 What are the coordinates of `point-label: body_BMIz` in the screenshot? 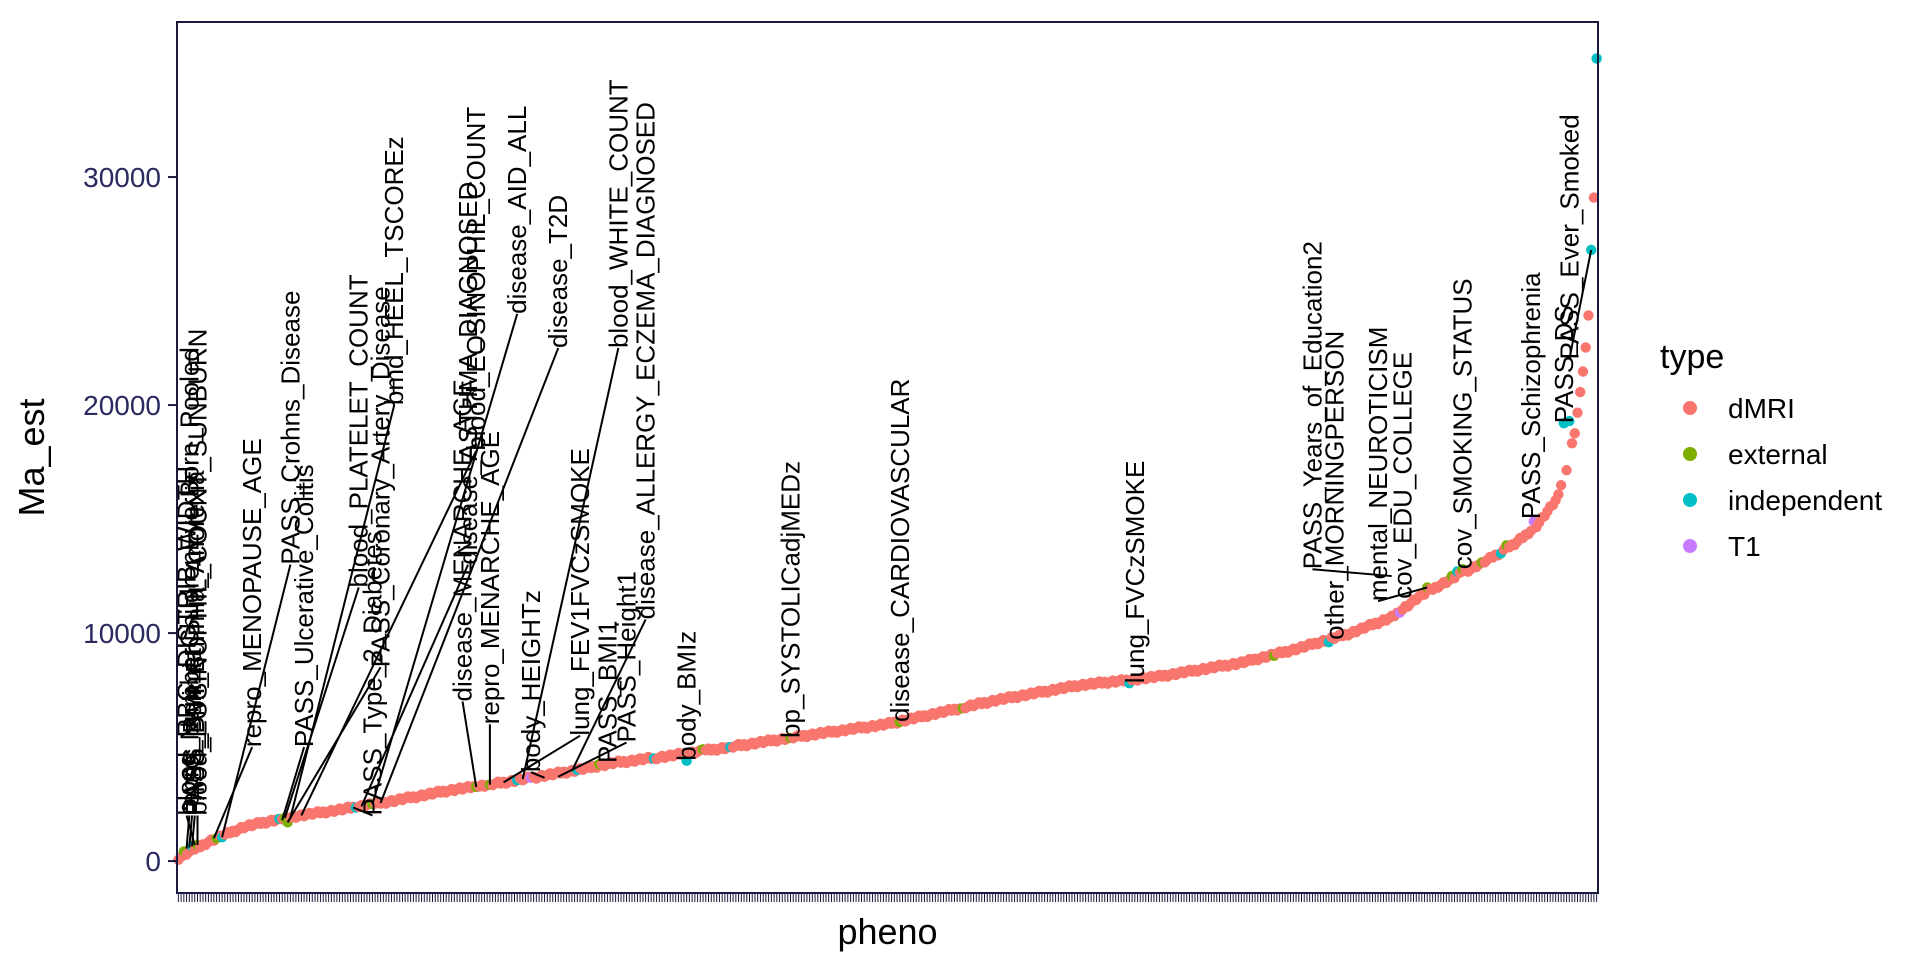 It's located at (687, 696).